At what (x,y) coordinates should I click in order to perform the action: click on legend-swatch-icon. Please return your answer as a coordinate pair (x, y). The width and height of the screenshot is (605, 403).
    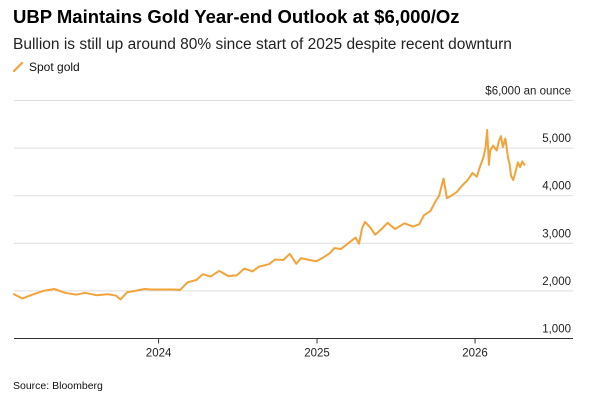
    Looking at the image, I should click on (18, 67).